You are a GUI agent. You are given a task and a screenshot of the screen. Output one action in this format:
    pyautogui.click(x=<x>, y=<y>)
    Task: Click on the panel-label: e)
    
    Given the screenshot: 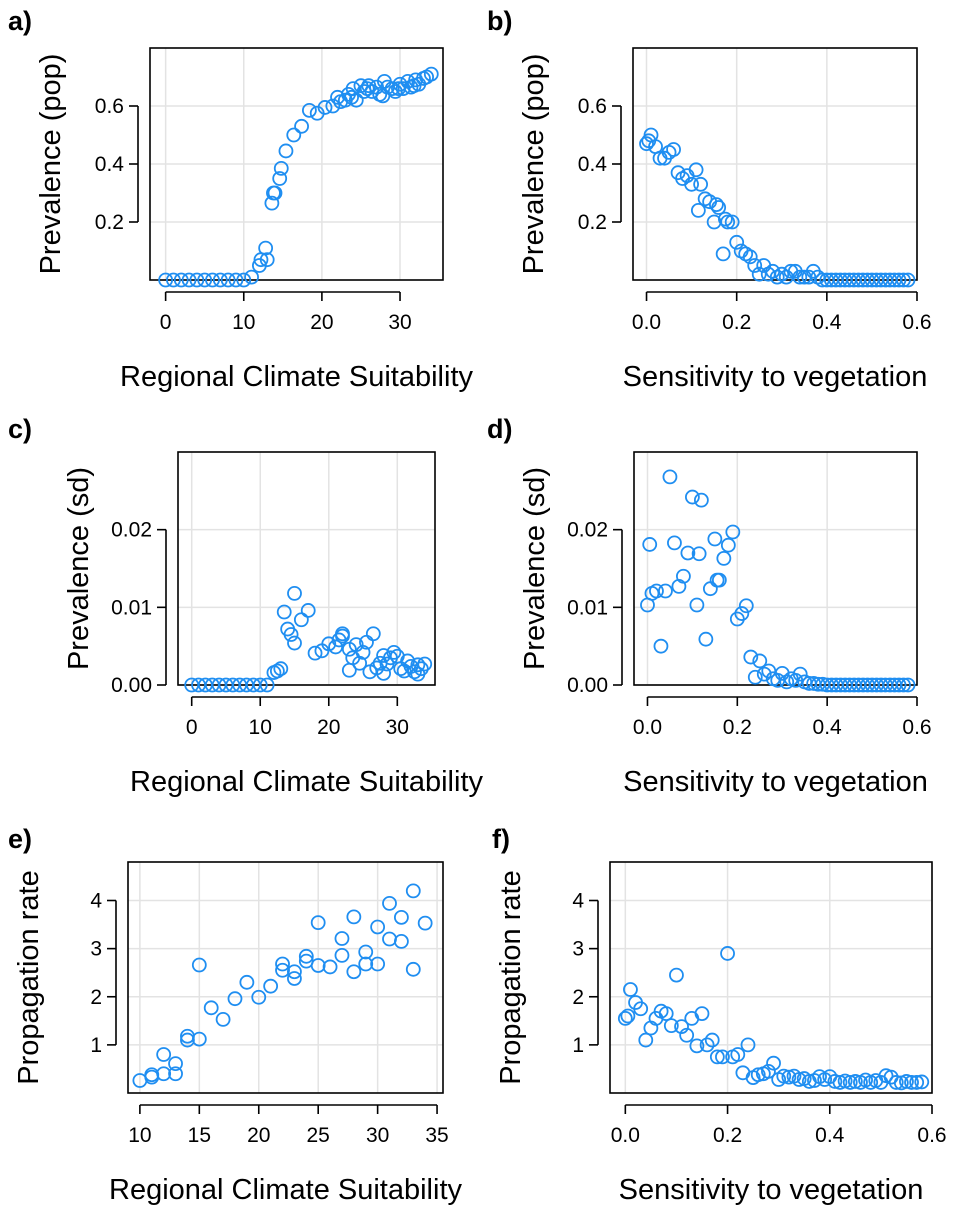 What is the action you would take?
    pyautogui.click(x=20, y=839)
    